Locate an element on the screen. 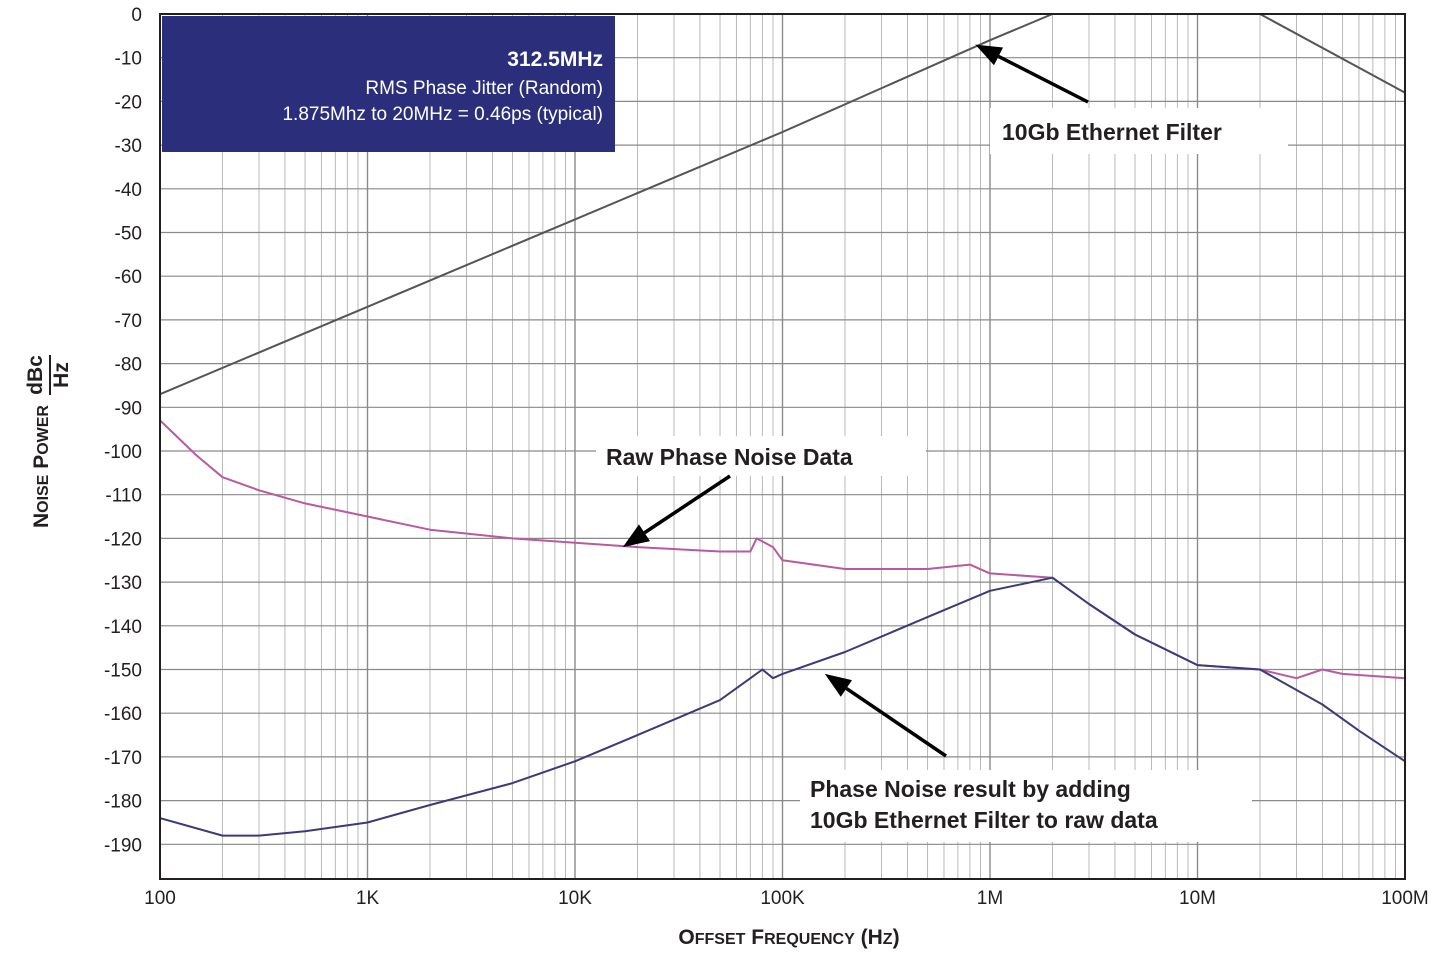 Image resolution: width=1450 pixels, height=955 pixels. x-tick-label: 100 is located at coordinates (160, 898).